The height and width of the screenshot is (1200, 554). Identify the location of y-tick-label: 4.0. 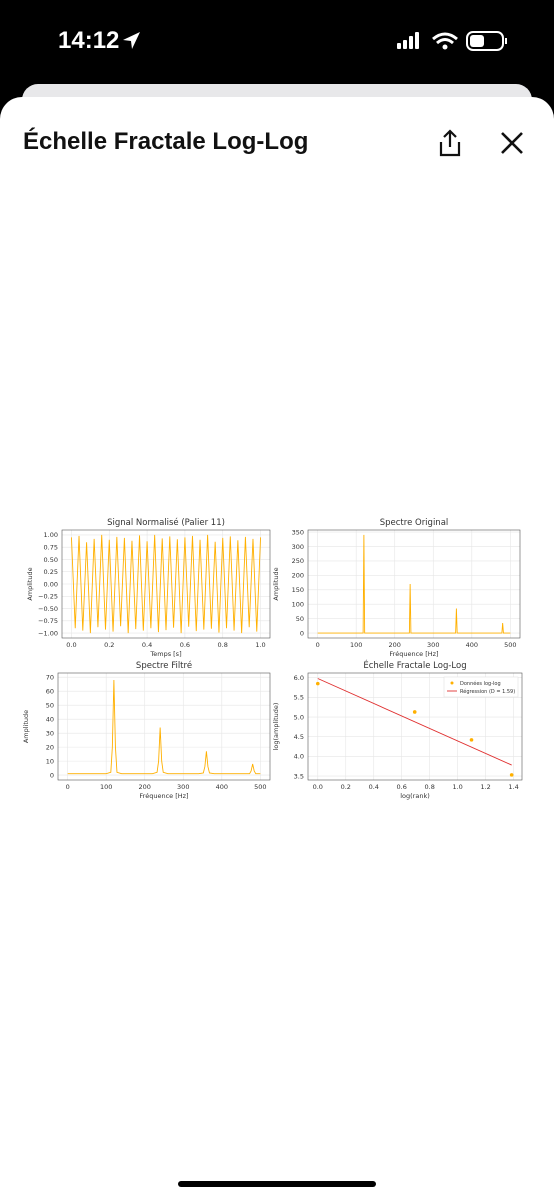
(299, 757).